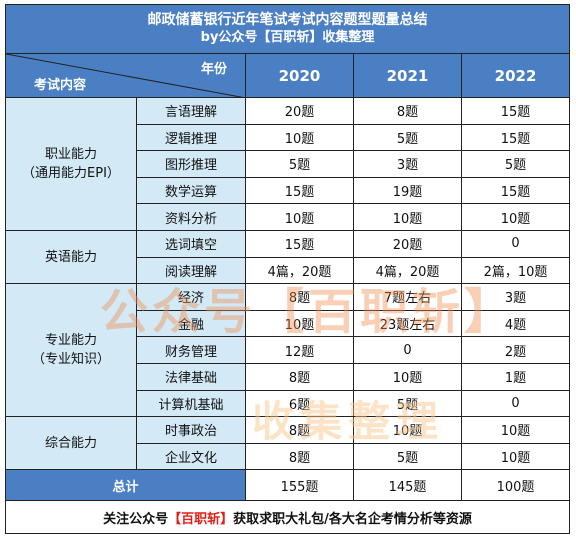 Image resolution: width=576 pixels, height=539 pixels. What do you see at coordinates (70, 154) in the screenshot?
I see `category-name: 职业能力` at bounding box center [70, 154].